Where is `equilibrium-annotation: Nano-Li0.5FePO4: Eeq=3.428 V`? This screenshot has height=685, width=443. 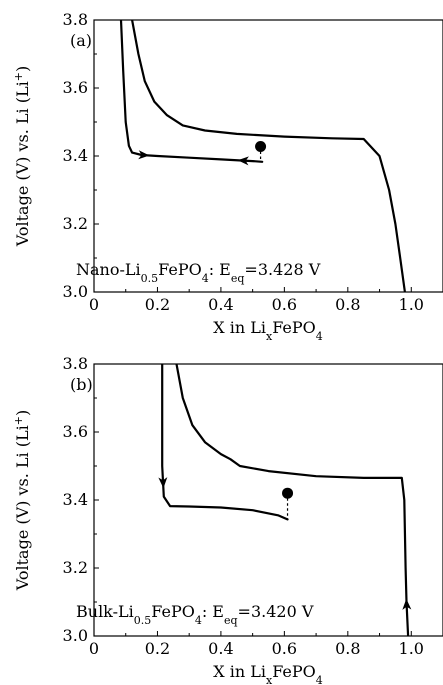
equilibrium-annotation: Nano-Li0.5FePO4: Eeq=3.428 V is located at coordinates (198, 272).